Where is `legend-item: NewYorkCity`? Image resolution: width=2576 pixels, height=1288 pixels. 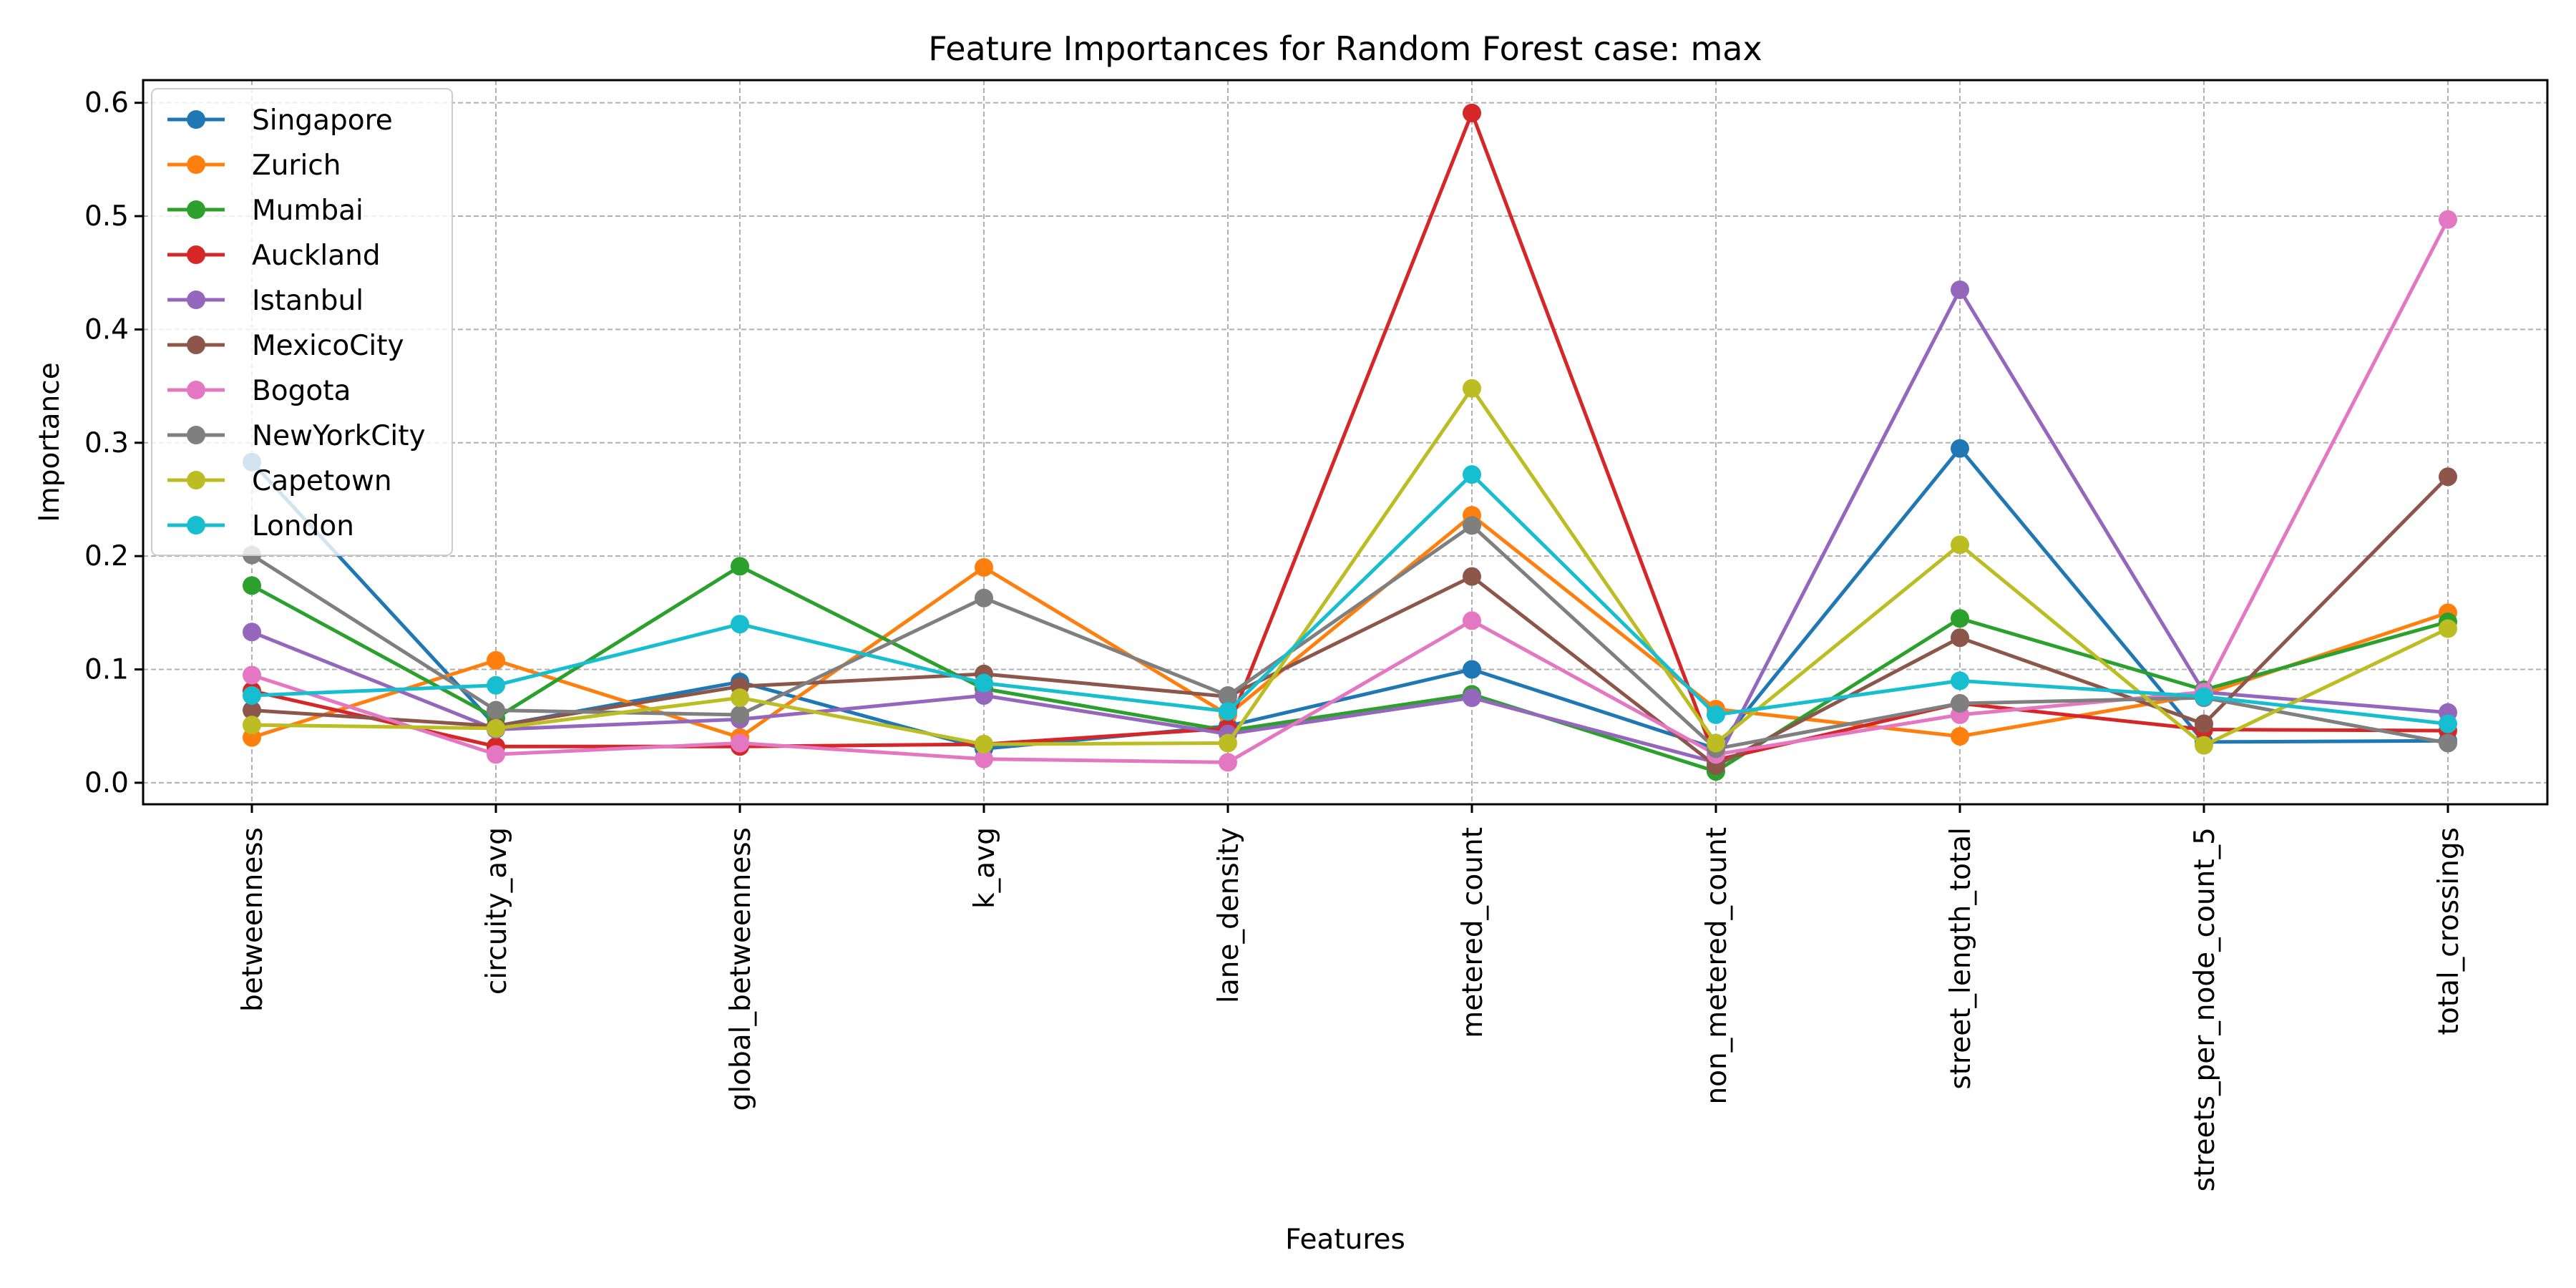 legend-item: NewYorkCity is located at coordinates (296, 436).